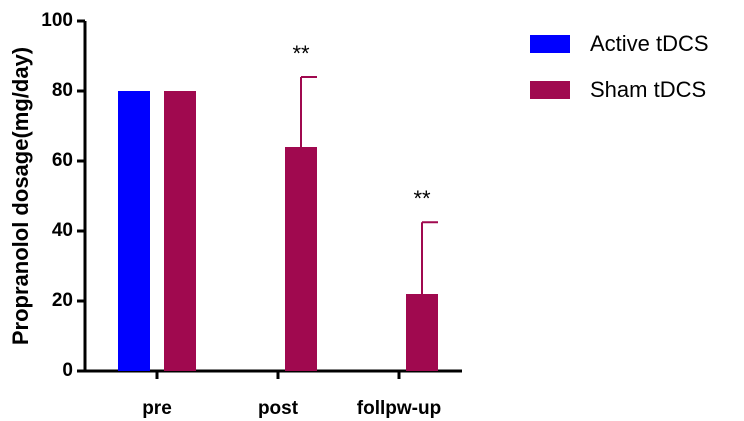 Image resolution: width=744 pixels, height=421 pixels. What do you see at coordinates (62, 160) in the screenshot?
I see `y-tick-label: 60` at bounding box center [62, 160].